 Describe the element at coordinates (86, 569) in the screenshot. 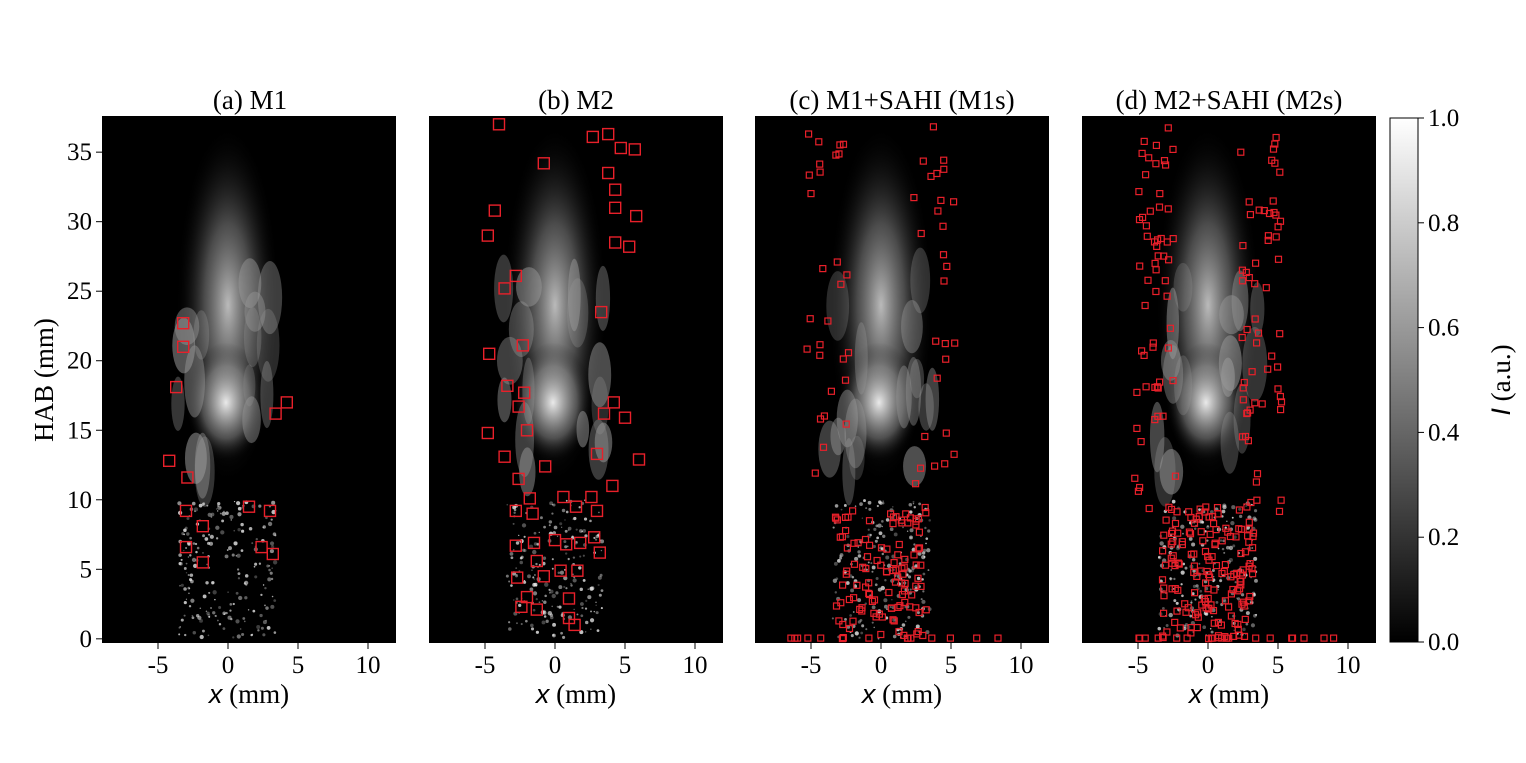

I see `y-tick-label: 5` at that location.